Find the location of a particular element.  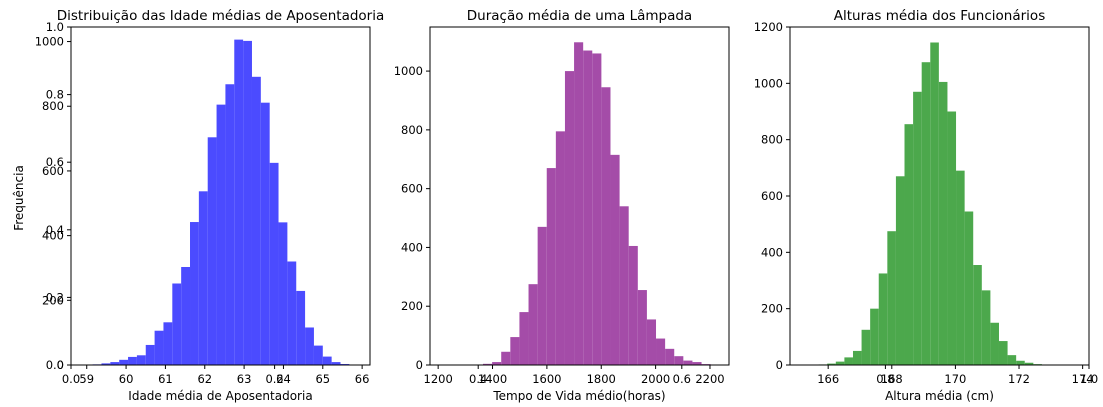

figure-ylabel: Frequência is located at coordinates (19, 198).